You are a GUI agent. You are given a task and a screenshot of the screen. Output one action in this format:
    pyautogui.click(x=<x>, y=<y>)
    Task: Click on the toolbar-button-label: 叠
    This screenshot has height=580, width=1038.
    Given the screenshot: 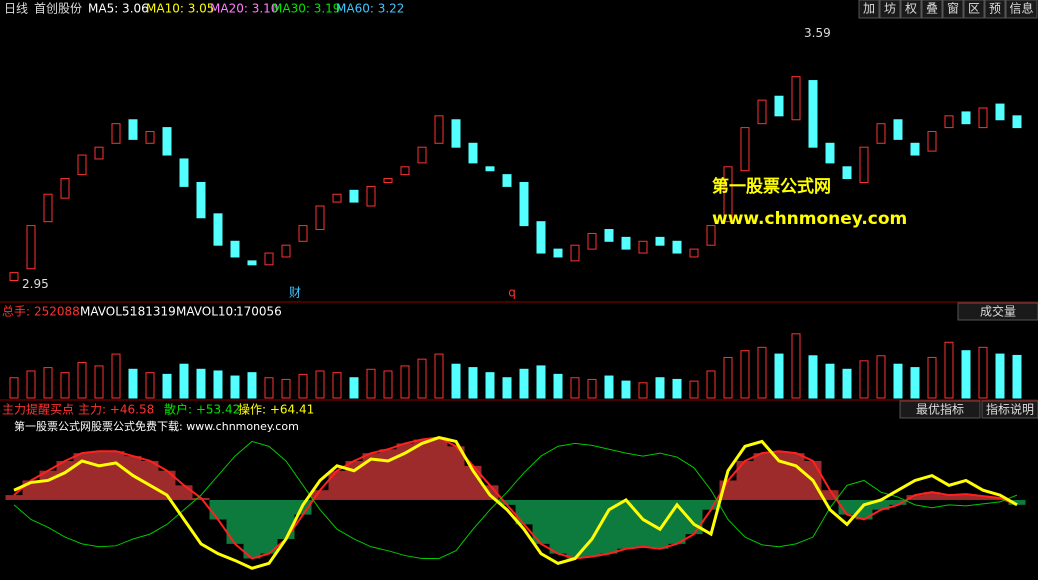 What is the action you would take?
    pyautogui.click(x=932, y=9)
    